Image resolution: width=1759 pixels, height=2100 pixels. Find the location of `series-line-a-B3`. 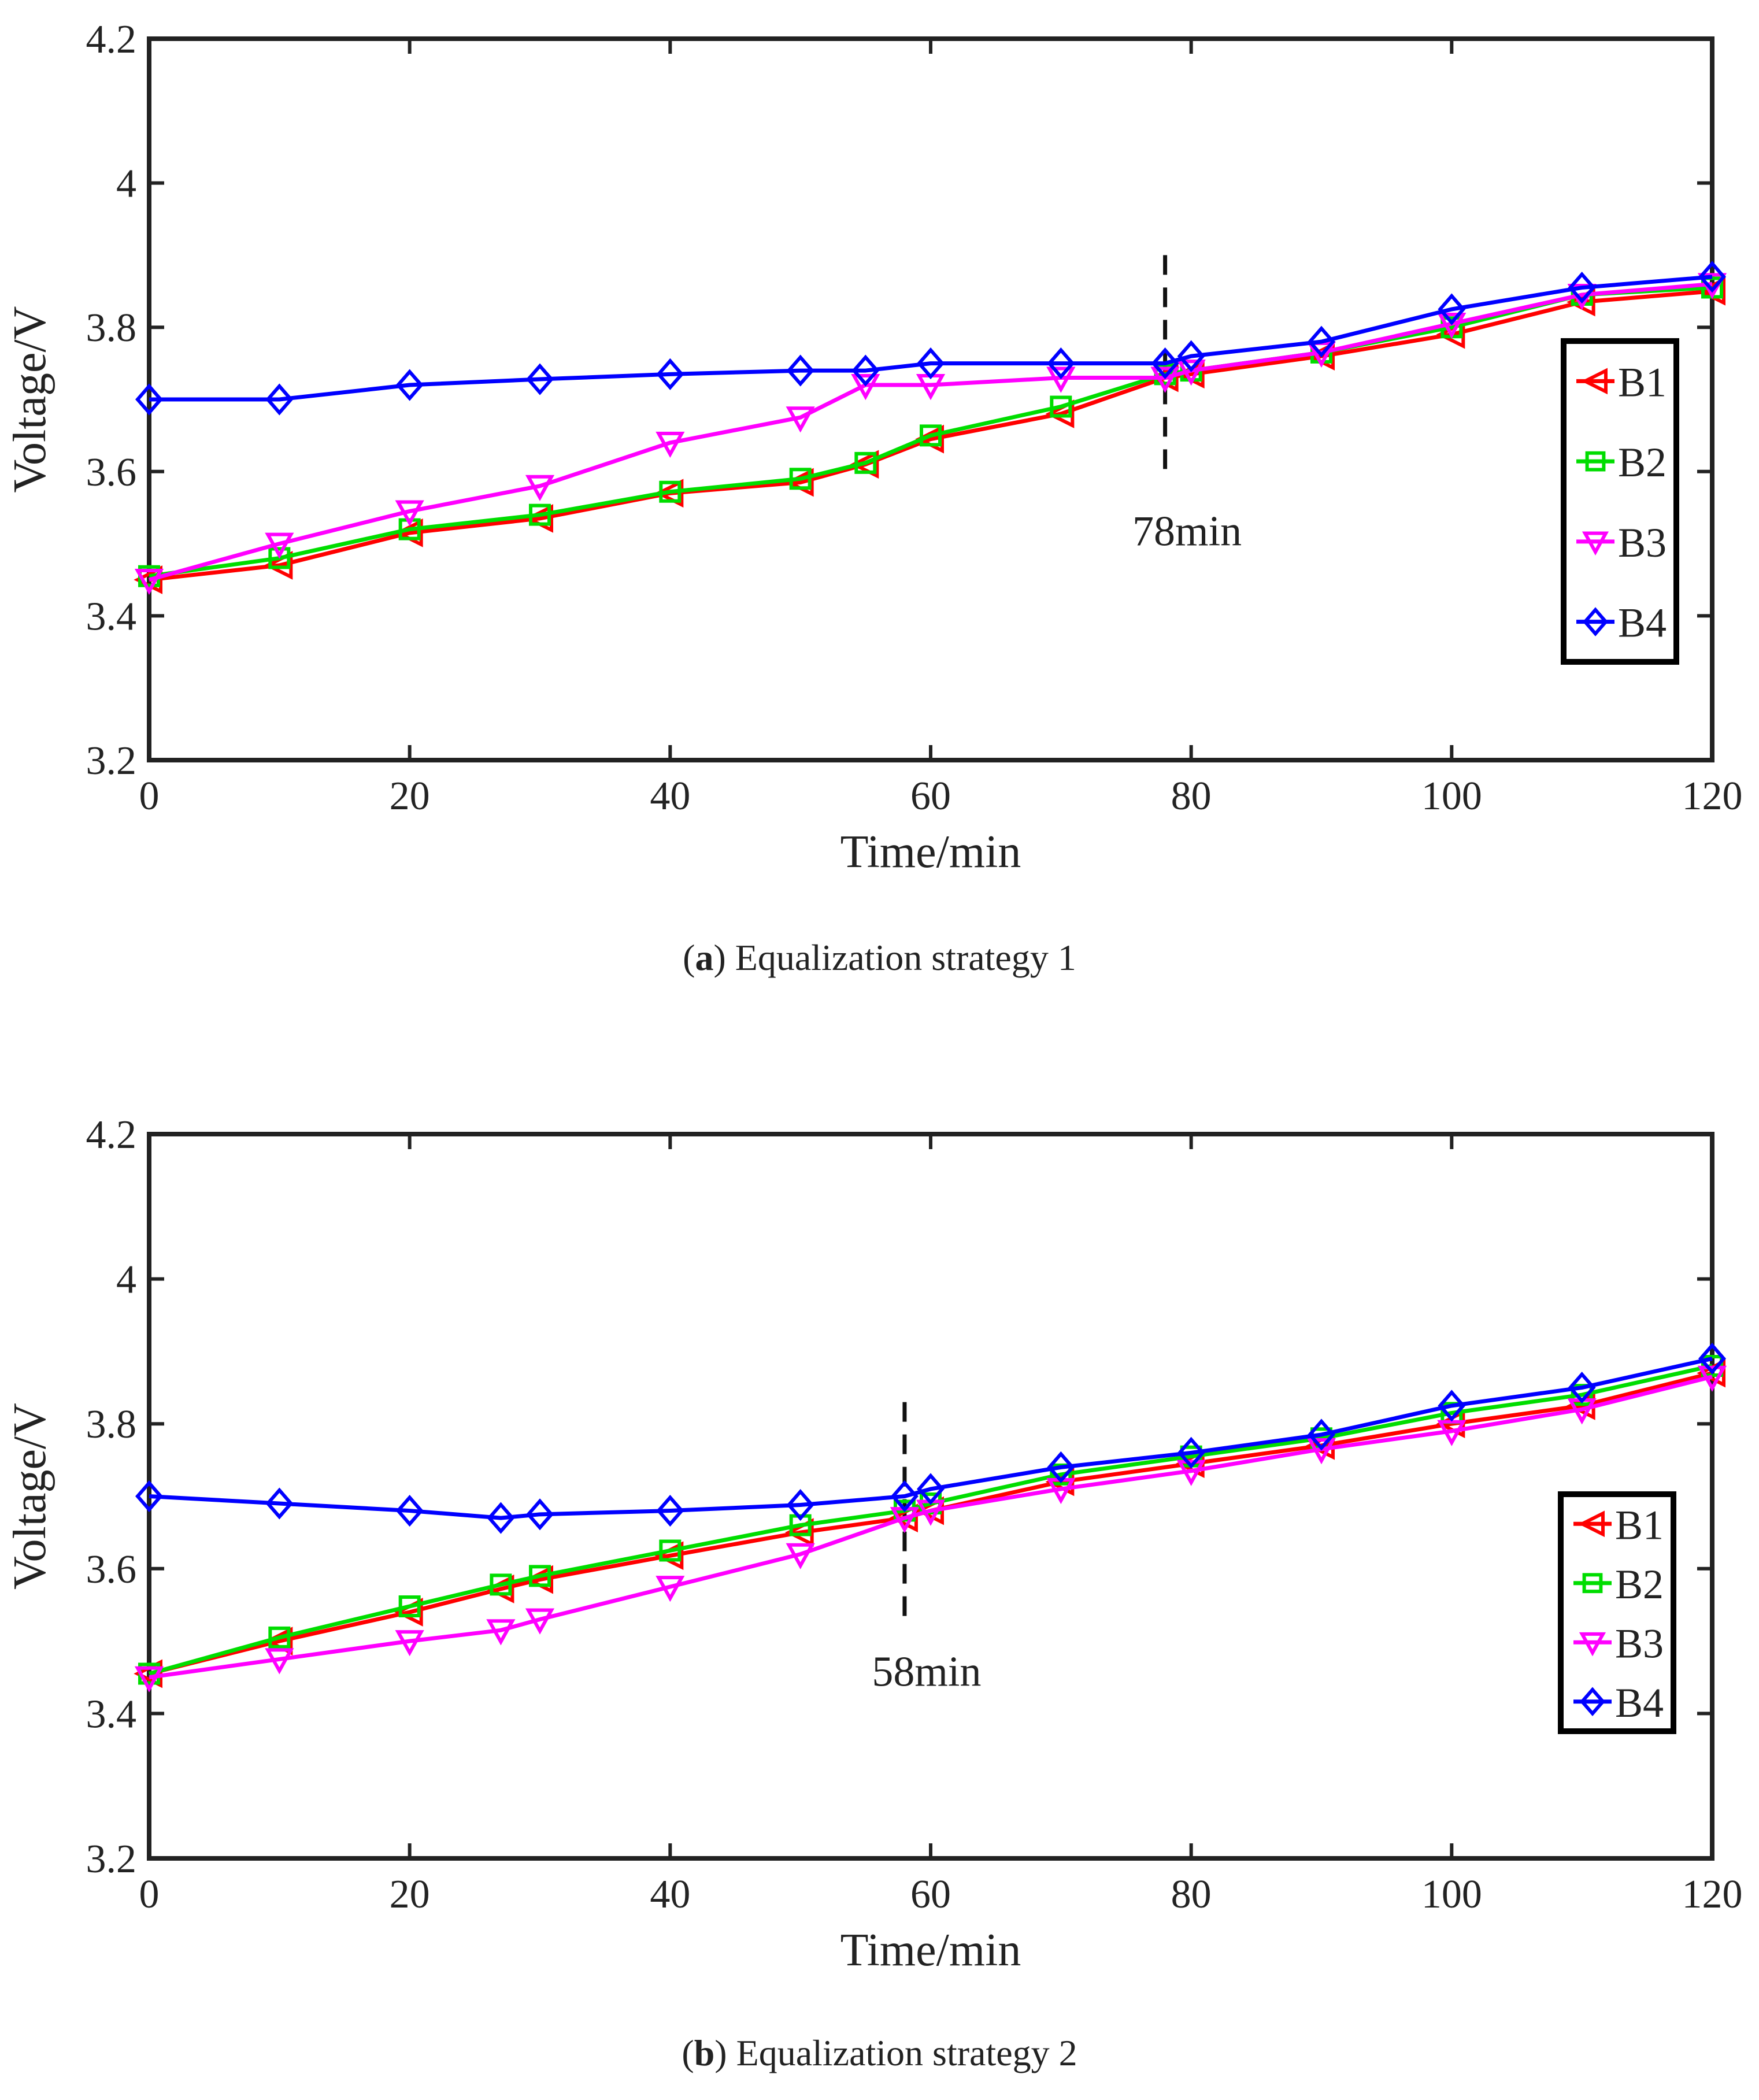

series-line-a-B3 is located at coordinates (931, 432).